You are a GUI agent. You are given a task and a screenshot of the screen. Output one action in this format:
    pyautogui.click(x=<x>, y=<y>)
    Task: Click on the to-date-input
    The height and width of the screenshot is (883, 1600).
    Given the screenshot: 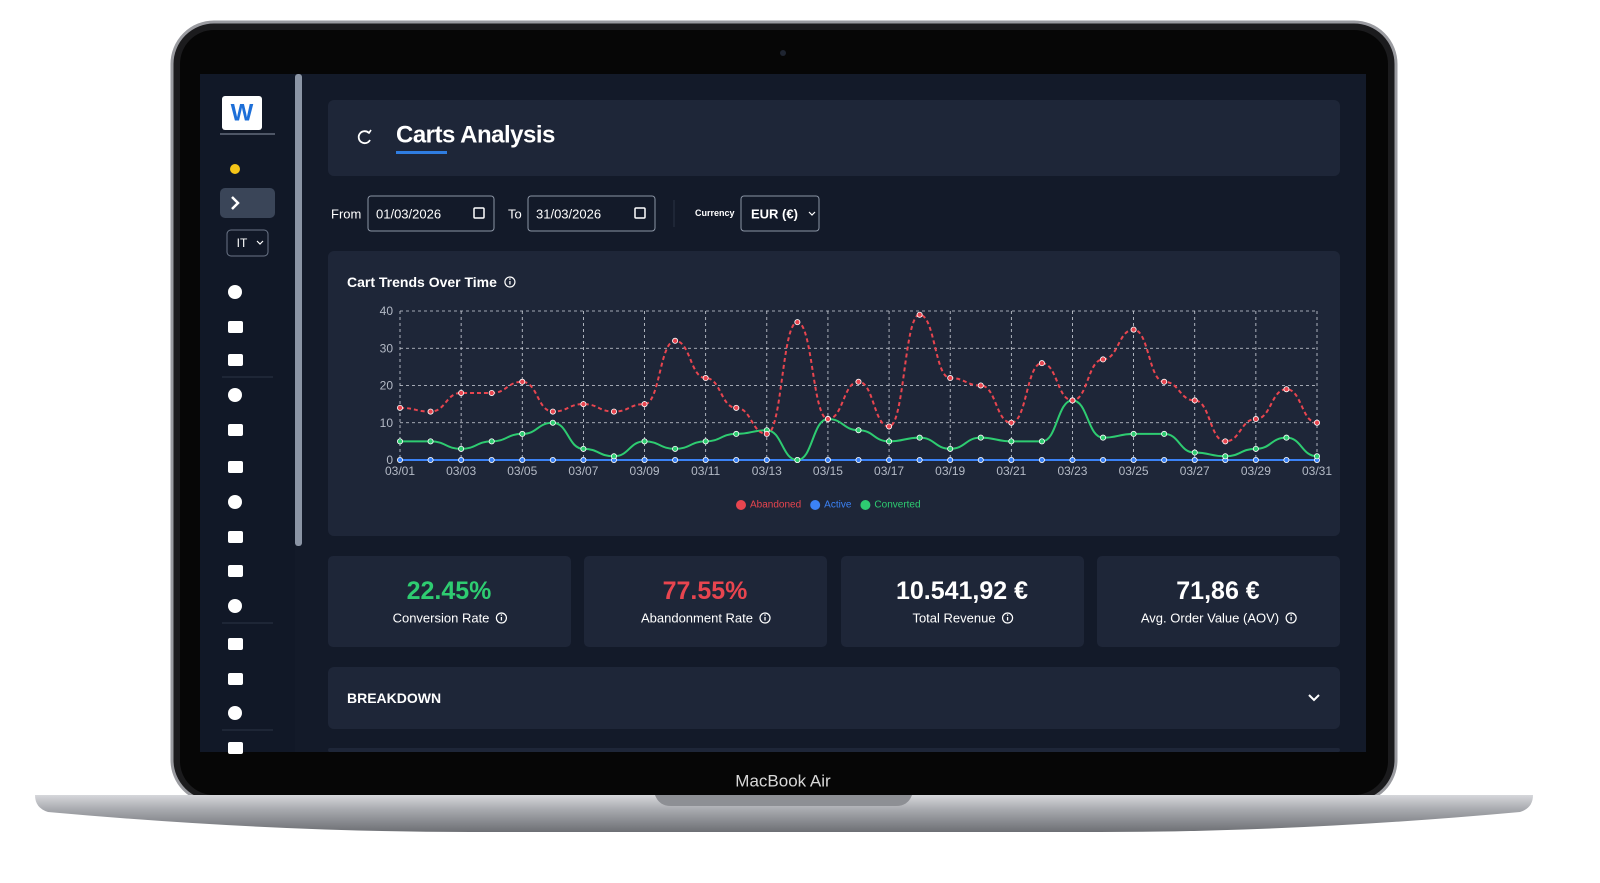 What is the action you would take?
    pyautogui.click(x=591, y=213)
    